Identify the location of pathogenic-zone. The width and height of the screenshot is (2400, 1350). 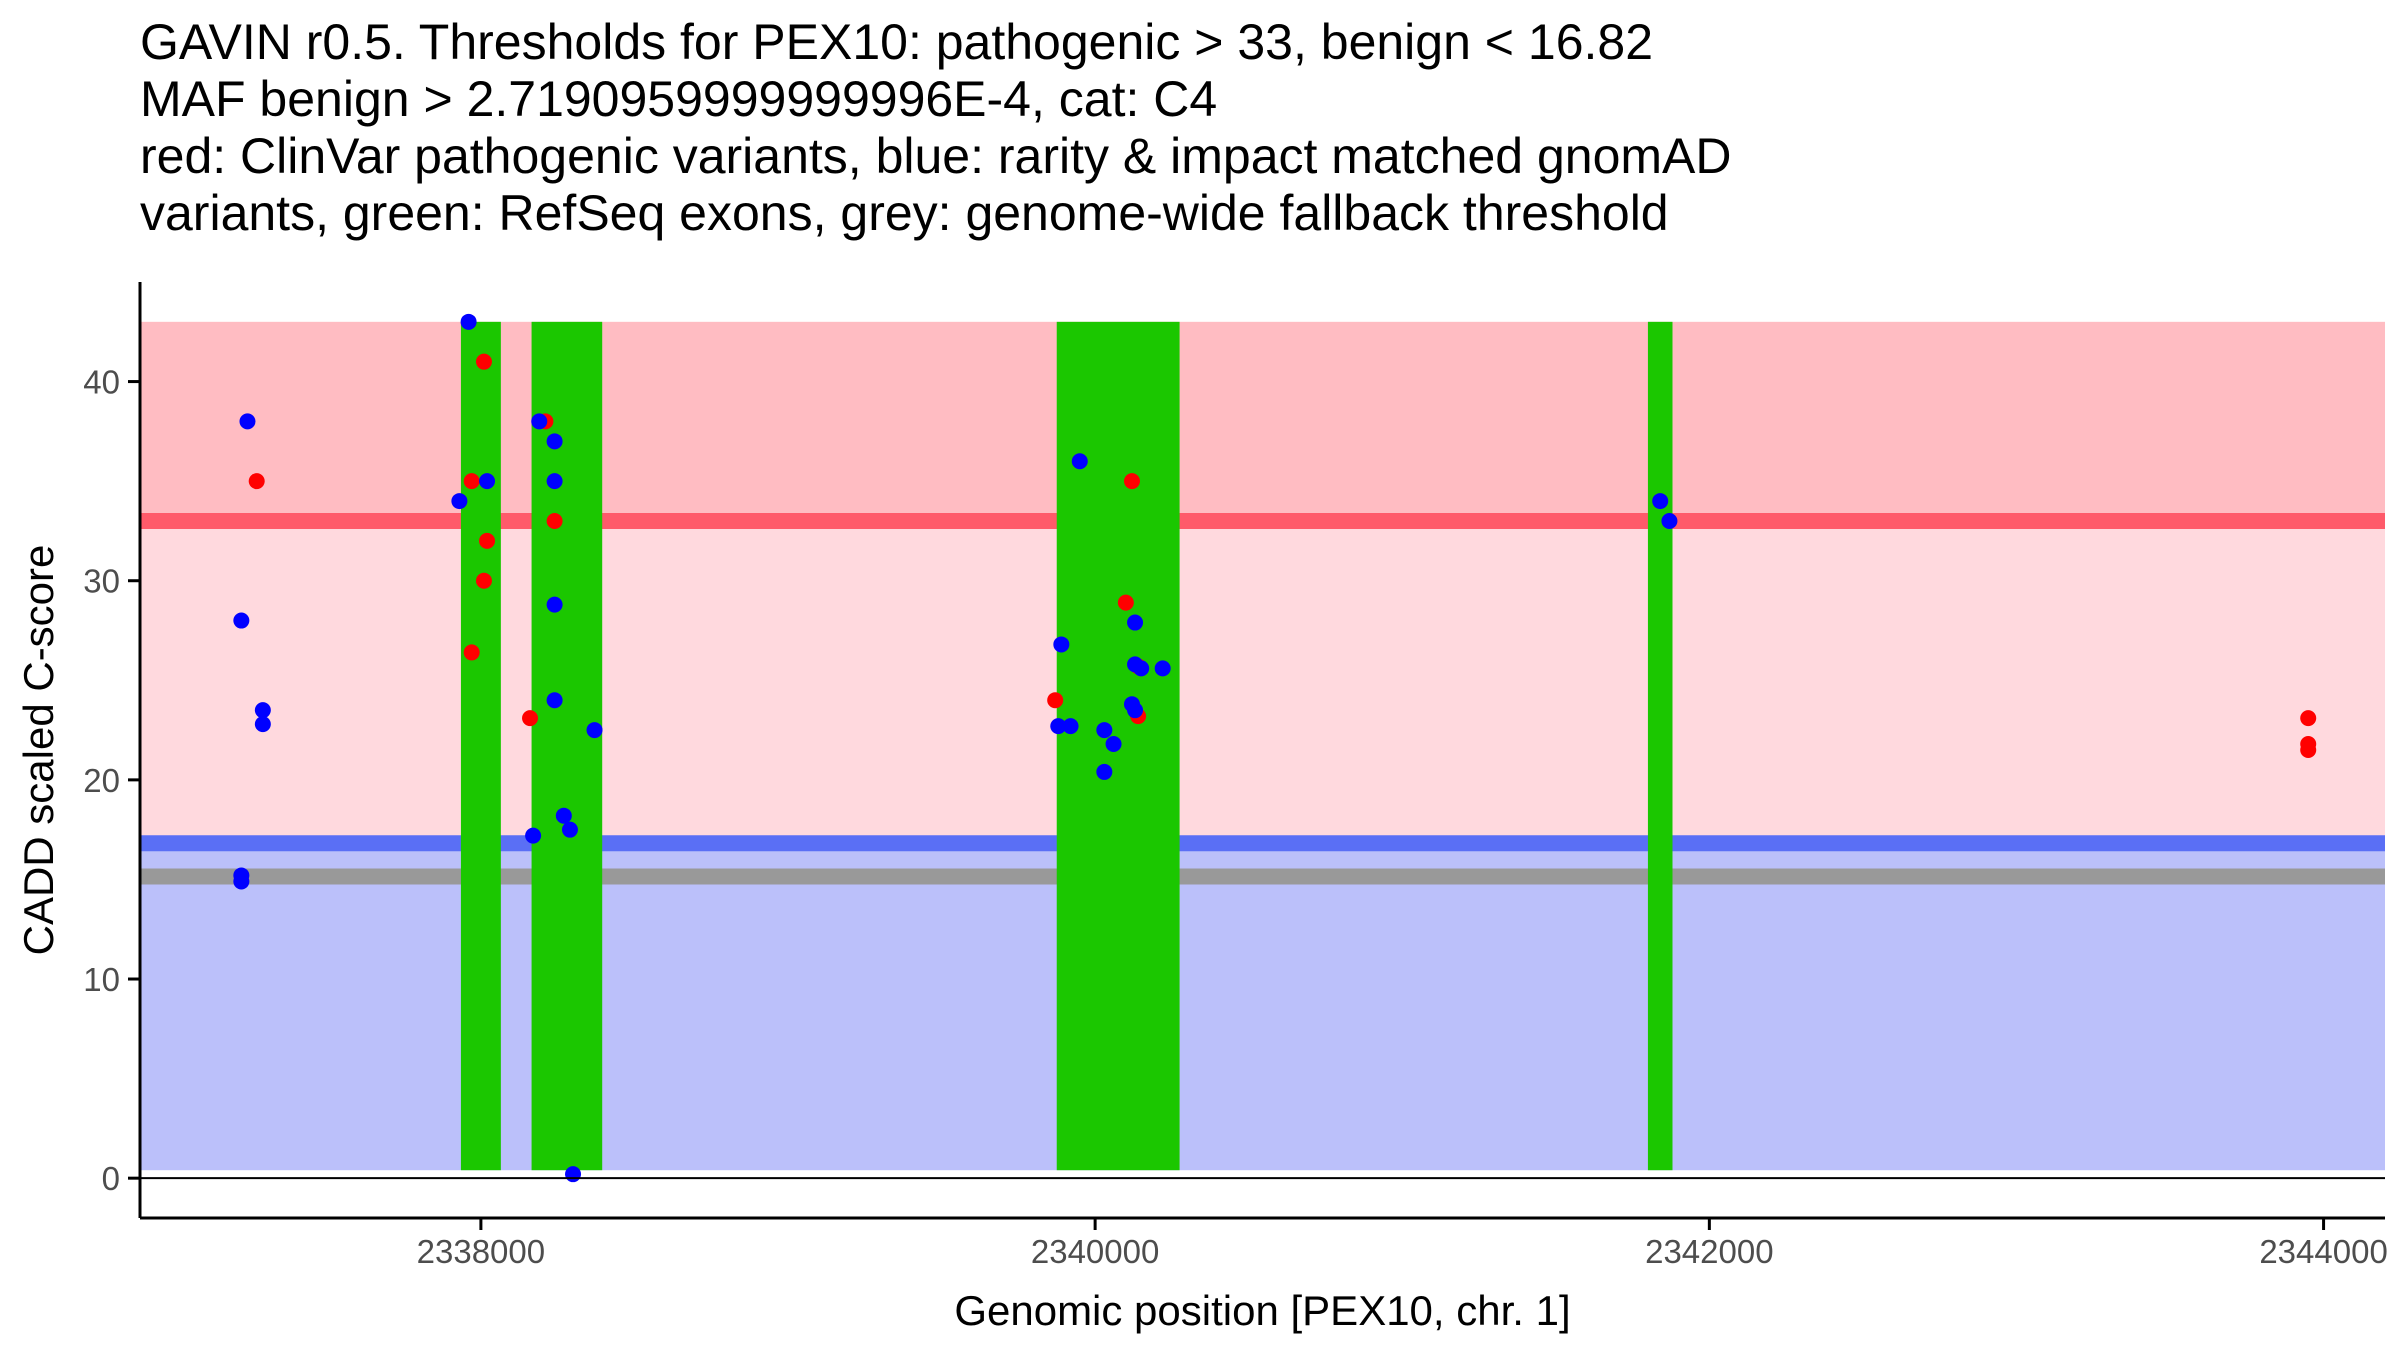
(1262, 421).